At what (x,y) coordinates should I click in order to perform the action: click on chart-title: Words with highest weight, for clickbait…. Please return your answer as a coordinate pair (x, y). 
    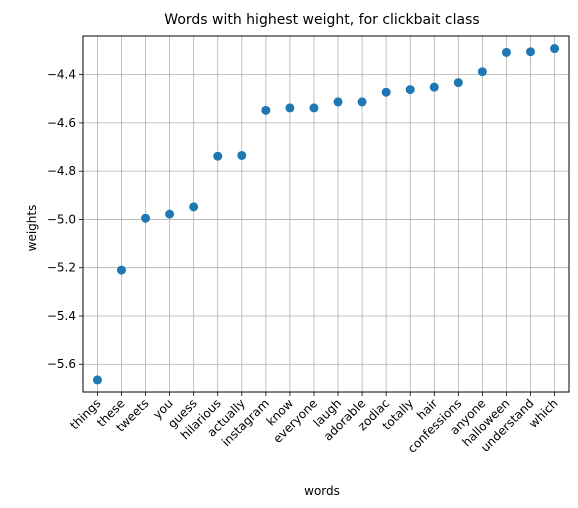
    Looking at the image, I should click on (321, 20).